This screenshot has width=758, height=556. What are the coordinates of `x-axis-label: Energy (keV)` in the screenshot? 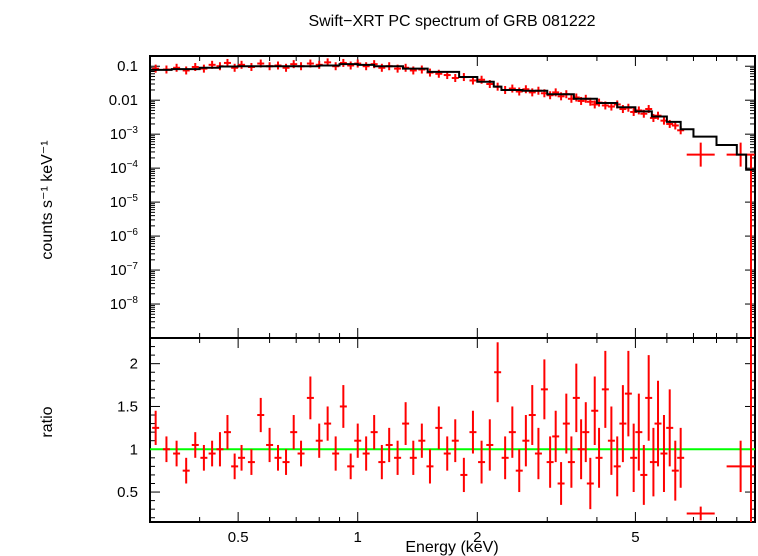 It's located at (451, 547).